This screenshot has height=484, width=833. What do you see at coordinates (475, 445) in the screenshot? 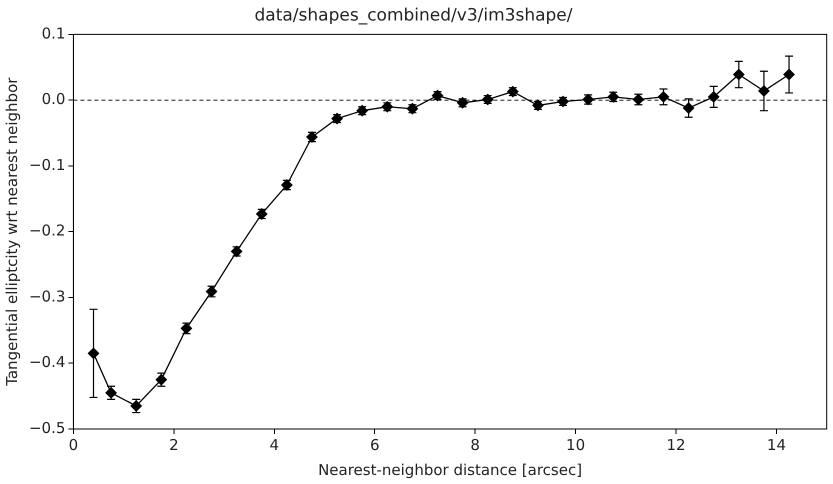
I see `x-tick-label: 8` at bounding box center [475, 445].